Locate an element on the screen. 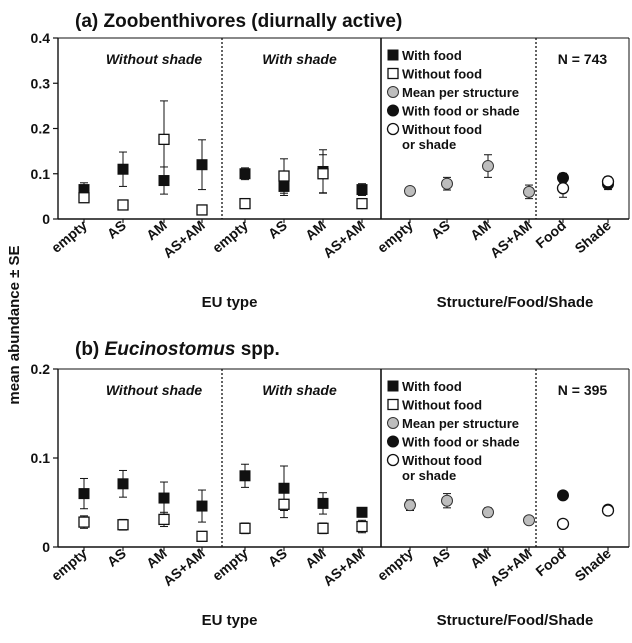  y-tick-label: 0.3 is located at coordinates (41, 83).